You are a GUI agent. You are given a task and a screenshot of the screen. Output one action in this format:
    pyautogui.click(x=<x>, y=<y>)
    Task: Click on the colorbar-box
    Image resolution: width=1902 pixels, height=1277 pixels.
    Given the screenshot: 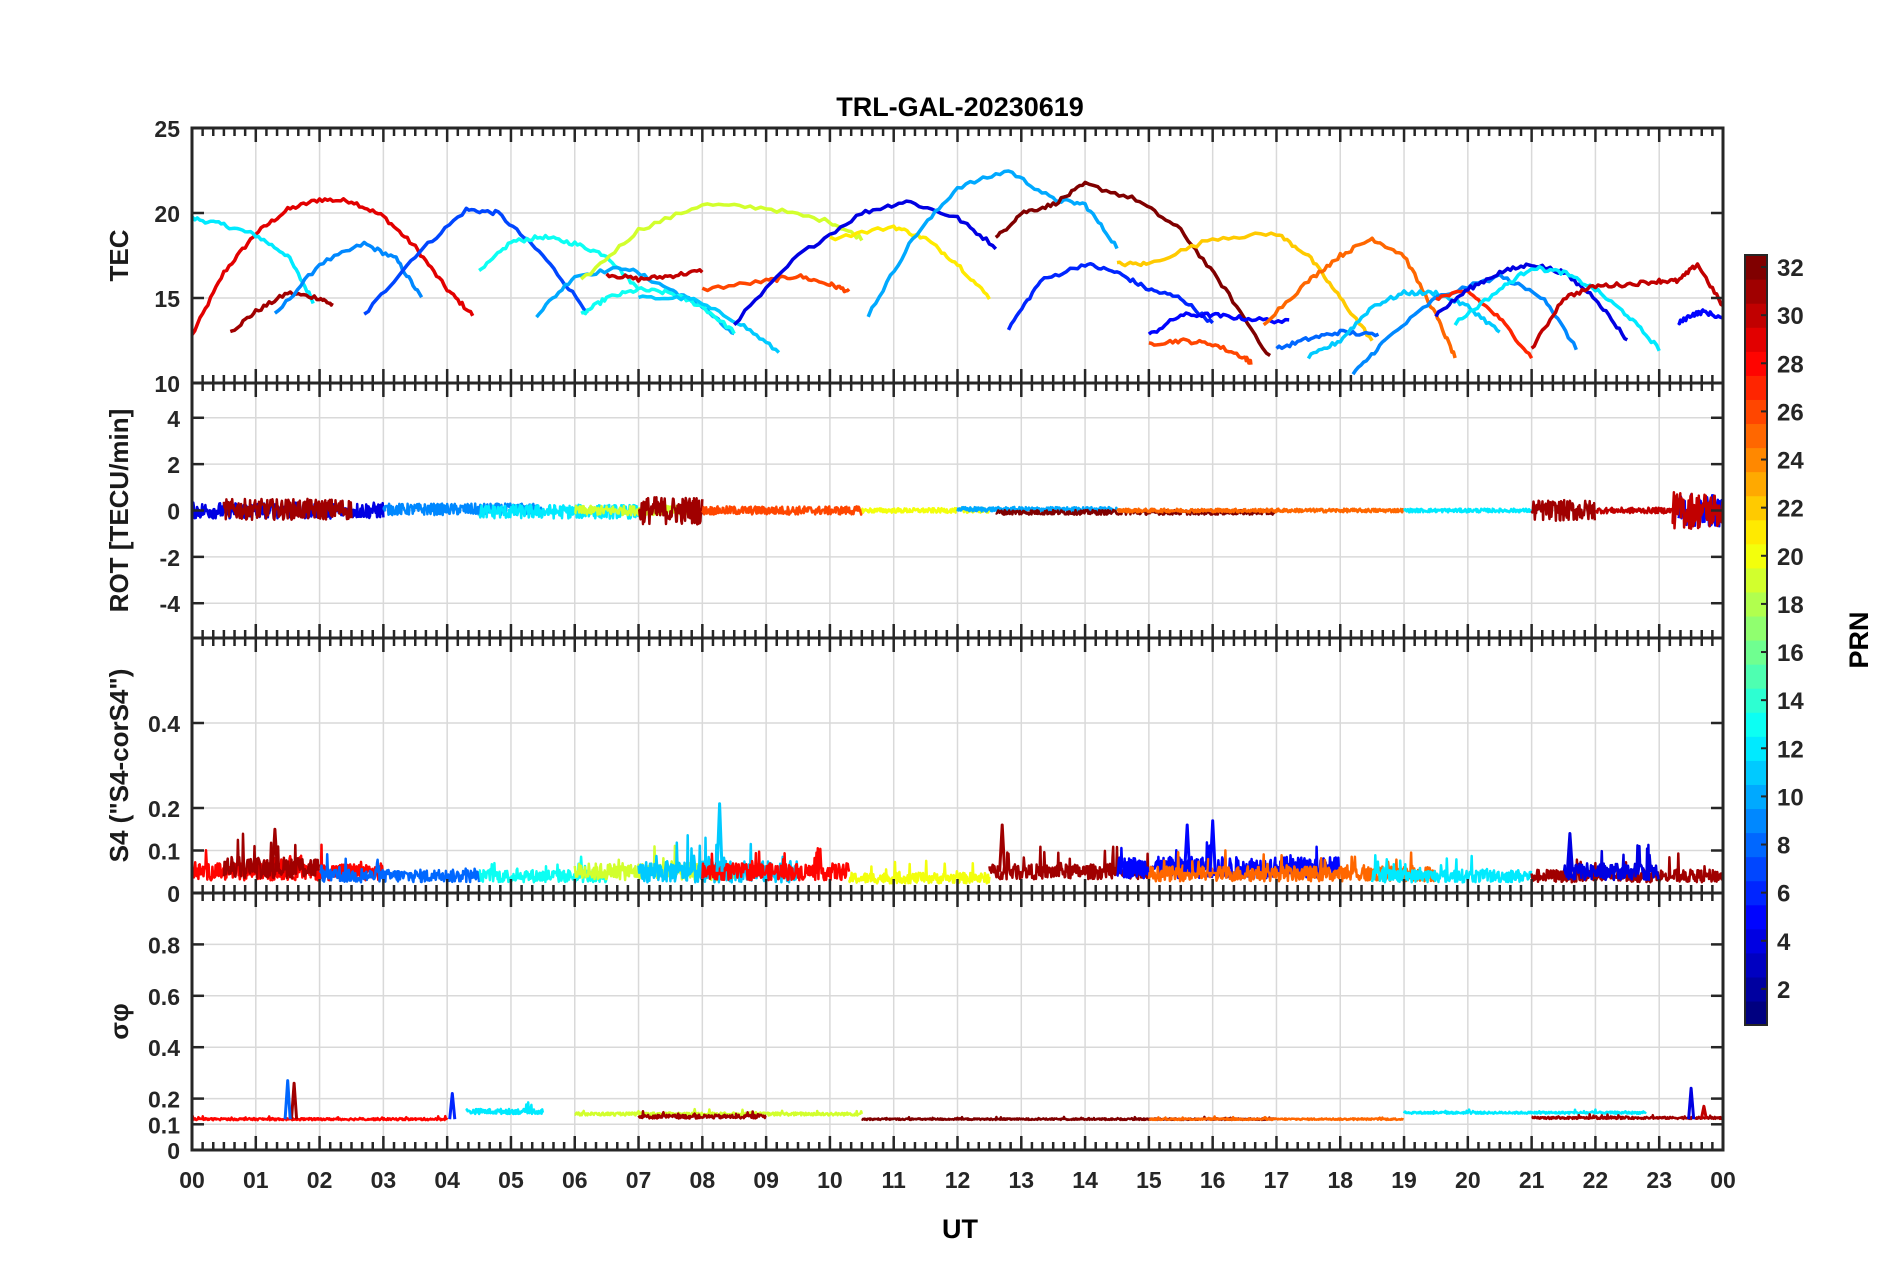 What is the action you would take?
    pyautogui.click(x=1756, y=640)
    